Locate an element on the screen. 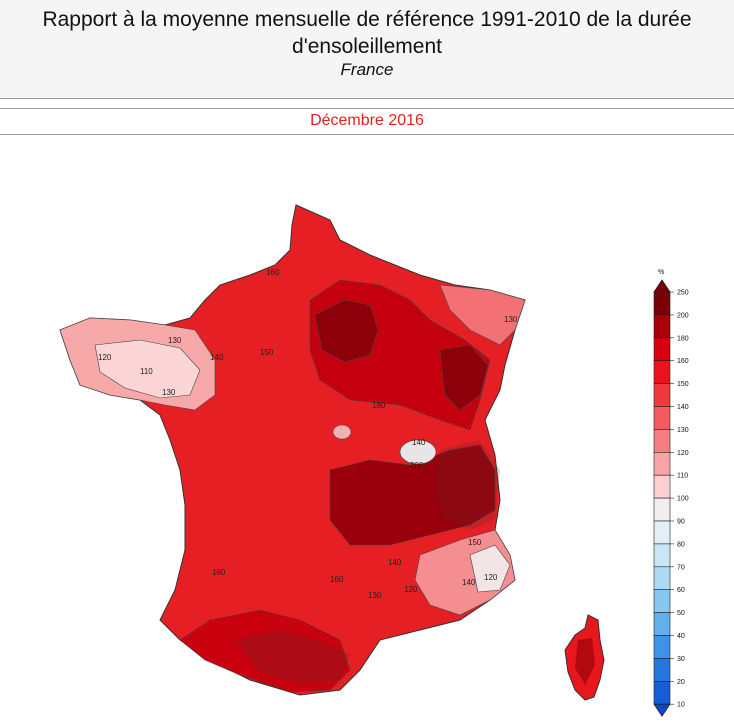  legend-tick-label: 140 is located at coordinates (683, 407).